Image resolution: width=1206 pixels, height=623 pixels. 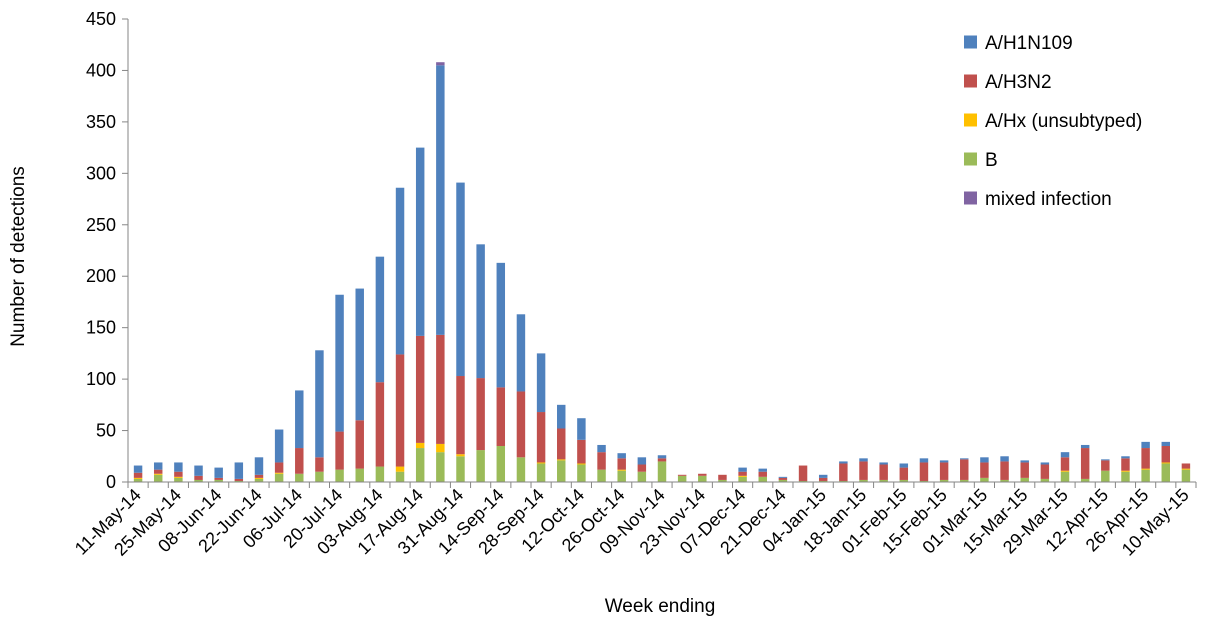 I want to click on y-tick-label: 200, so click(x=101, y=276).